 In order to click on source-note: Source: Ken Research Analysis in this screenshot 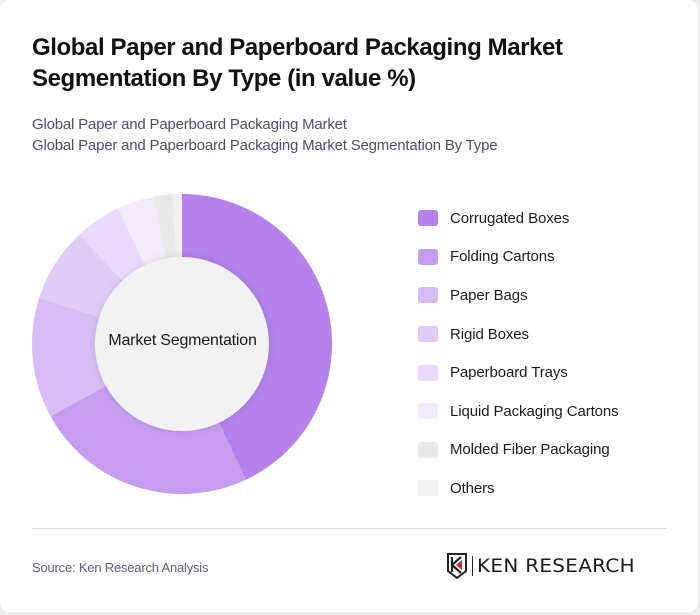, I will do `click(120, 567)`.